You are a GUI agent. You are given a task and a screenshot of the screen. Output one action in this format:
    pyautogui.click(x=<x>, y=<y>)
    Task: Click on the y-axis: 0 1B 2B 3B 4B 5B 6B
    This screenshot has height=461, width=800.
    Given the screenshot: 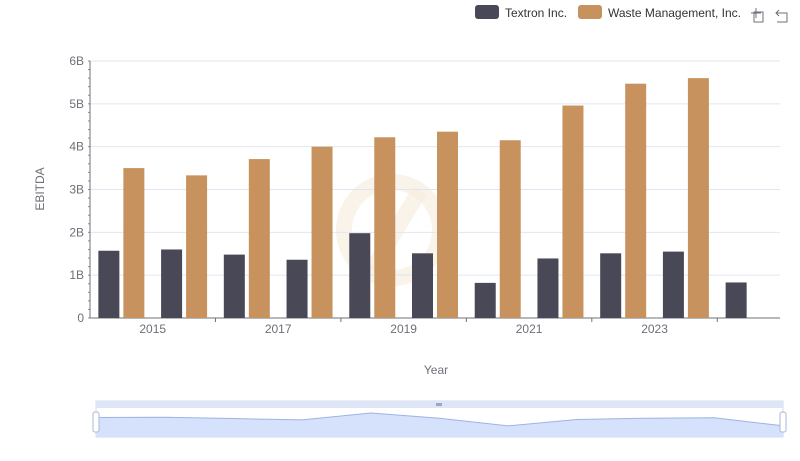 What is the action you would take?
    pyautogui.click(x=80, y=189)
    